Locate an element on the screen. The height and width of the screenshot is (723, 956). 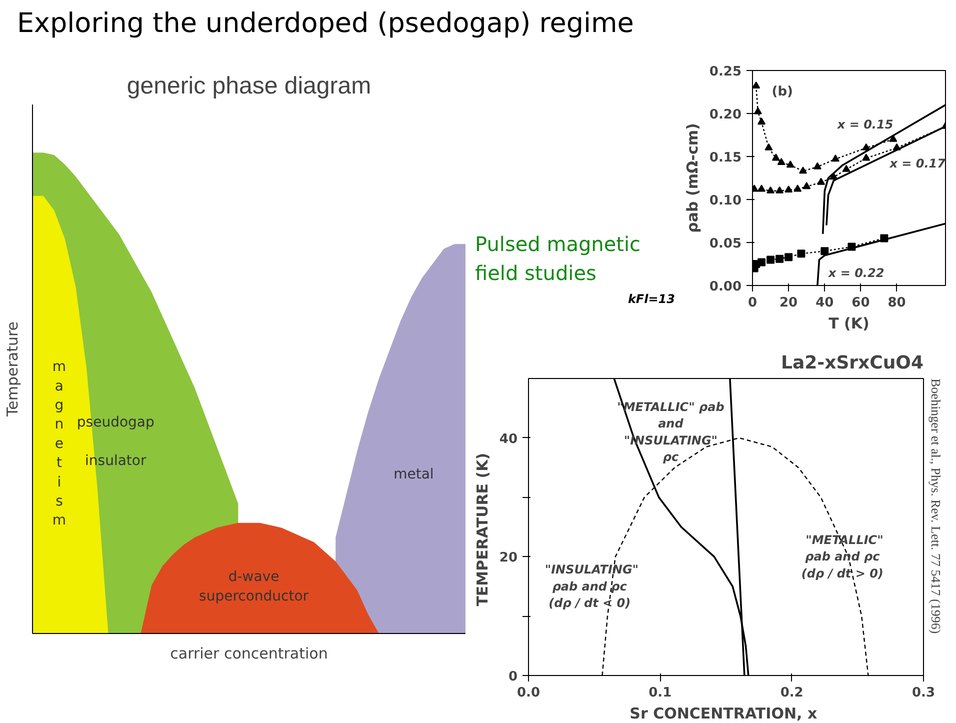
y-tick-label: 0.25 is located at coordinates (725, 72).